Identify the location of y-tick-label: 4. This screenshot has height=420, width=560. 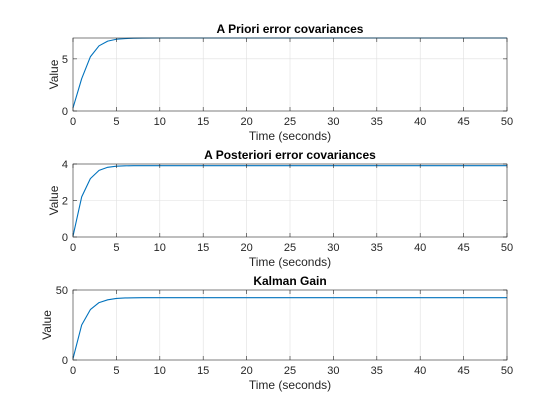
(65, 165).